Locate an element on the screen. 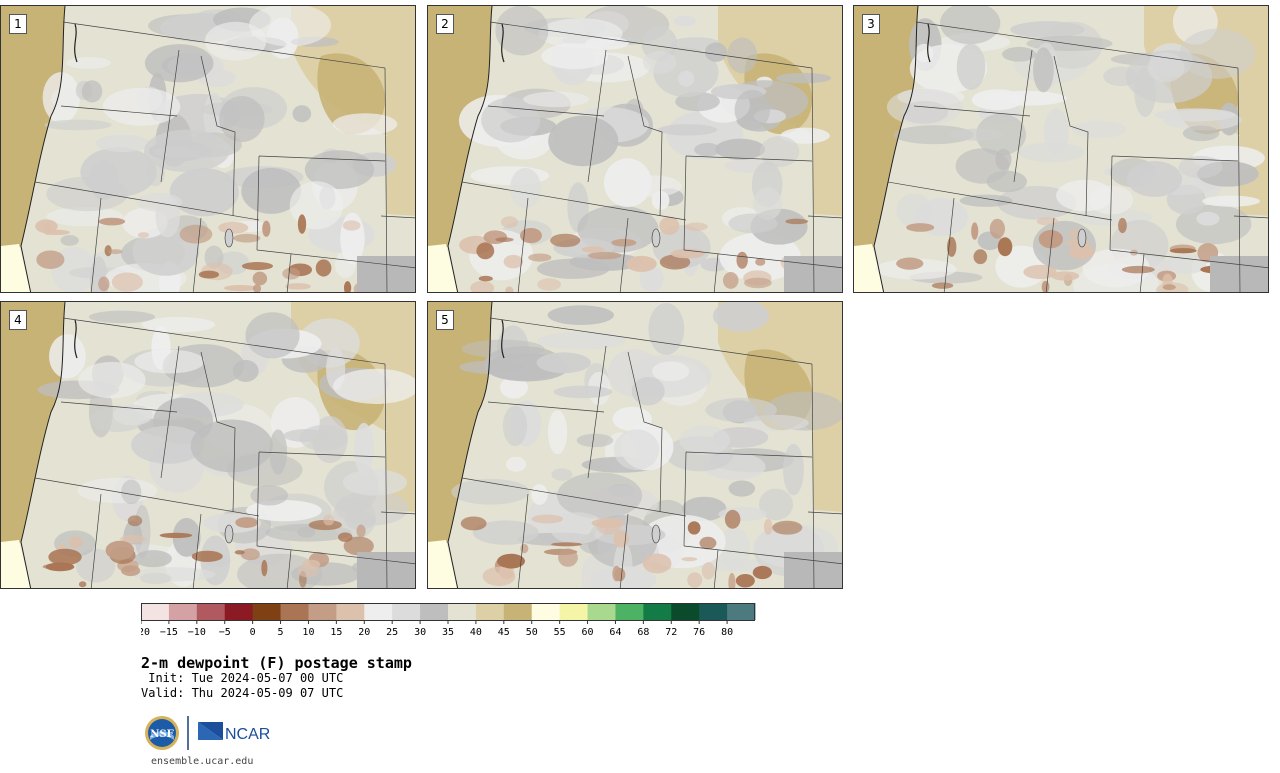 Image resolution: width=1280 pixels, height=773 pixels. map-panel-5: 5 is located at coordinates (635, 445).